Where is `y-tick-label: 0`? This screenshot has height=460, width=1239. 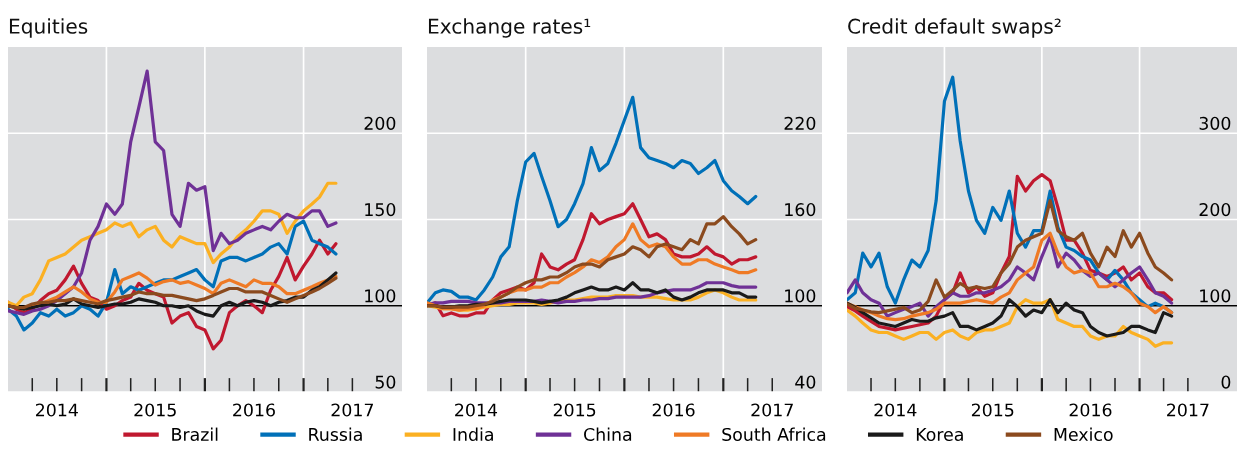
y-tick-label: 0 is located at coordinates (1226, 382).